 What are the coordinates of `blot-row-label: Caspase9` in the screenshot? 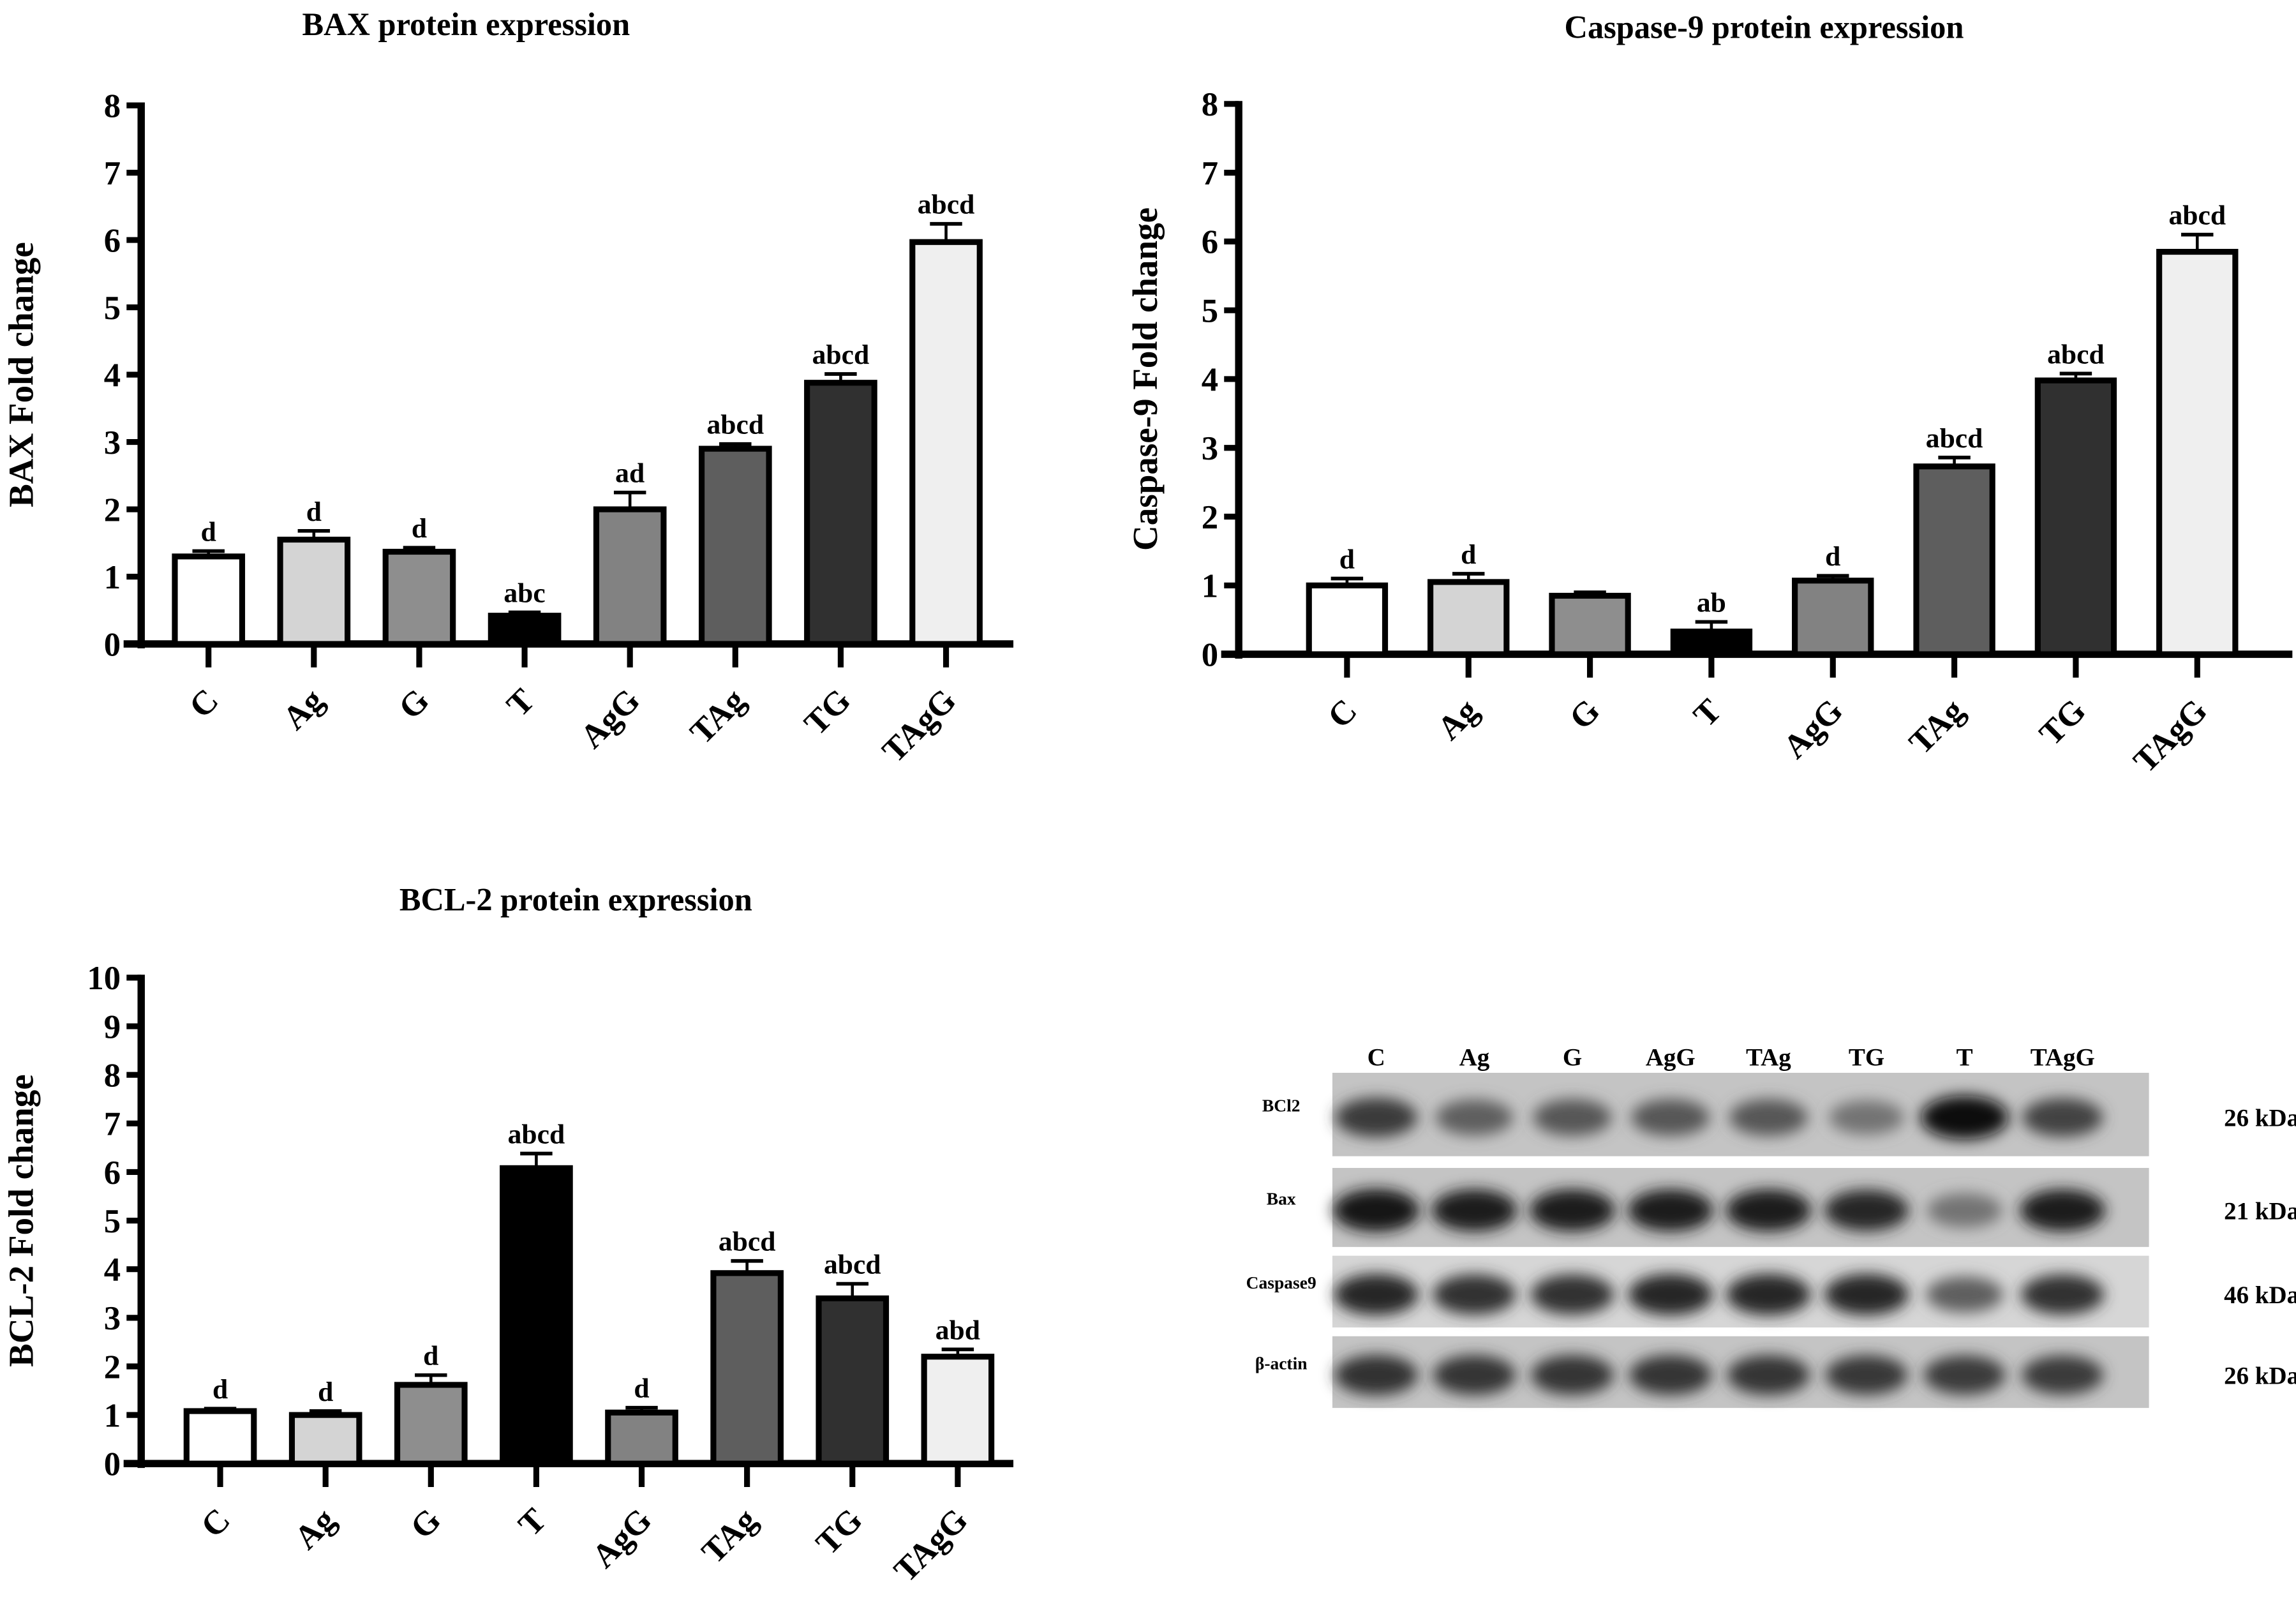 It's located at (1281, 1282).